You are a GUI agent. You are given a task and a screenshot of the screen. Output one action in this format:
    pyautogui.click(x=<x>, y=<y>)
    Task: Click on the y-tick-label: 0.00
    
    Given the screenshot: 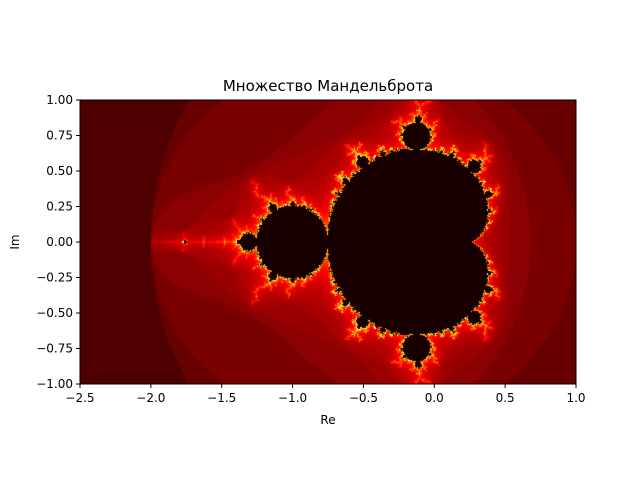 What is the action you would take?
    pyautogui.click(x=59, y=242)
    